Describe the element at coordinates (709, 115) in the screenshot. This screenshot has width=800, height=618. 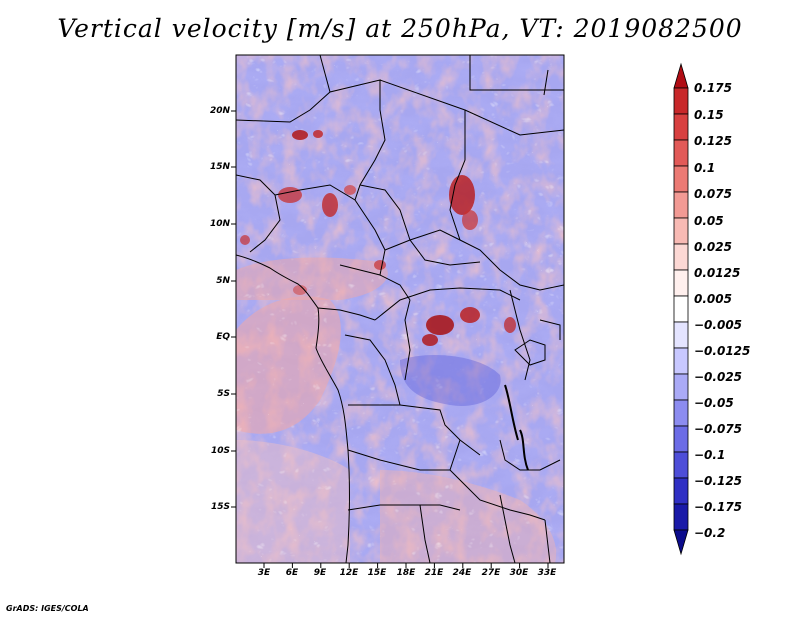
I see `colorbar-label: 0.15` at that location.